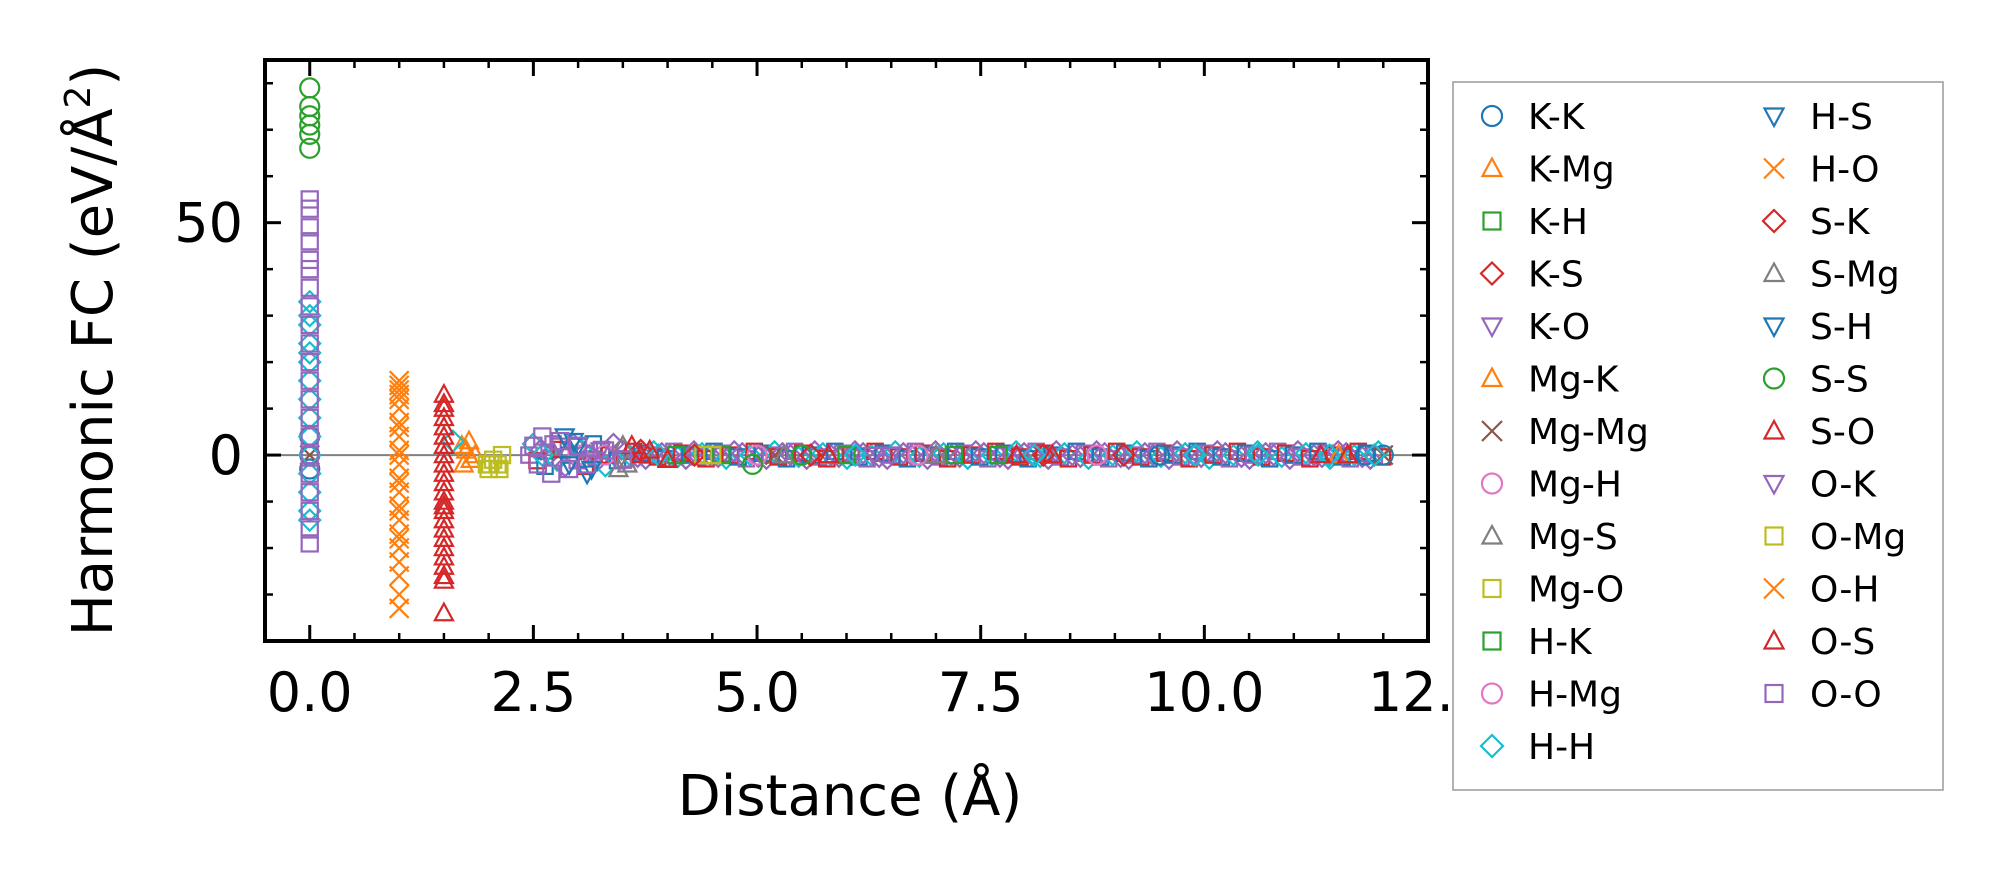 Image resolution: width=1990 pixels, height=883 pixels. What do you see at coordinates (1574, 380) in the screenshot?
I see `legend-label: Mg-K` at bounding box center [1574, 380].